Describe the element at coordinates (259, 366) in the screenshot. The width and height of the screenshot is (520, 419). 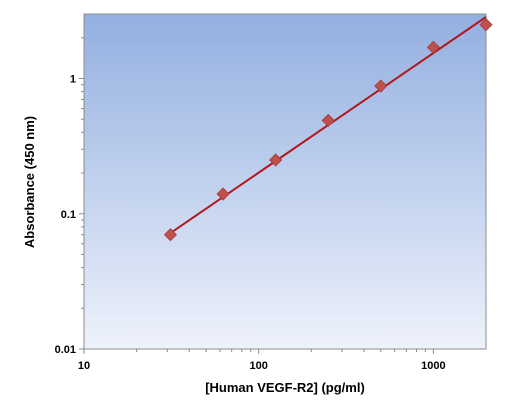
I see `x-tick-label: 100` at that location.